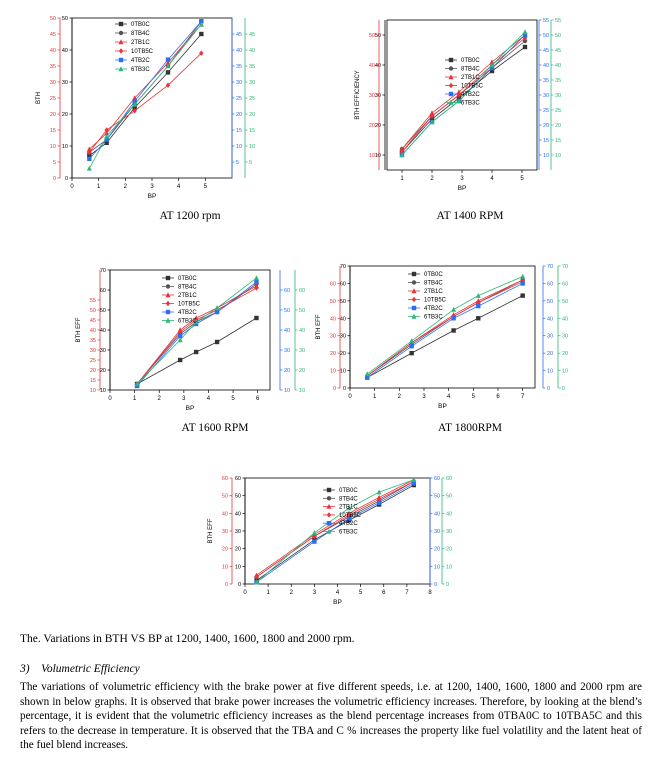  I want to click on legend-label: 2TB1C, so click(187, 296).